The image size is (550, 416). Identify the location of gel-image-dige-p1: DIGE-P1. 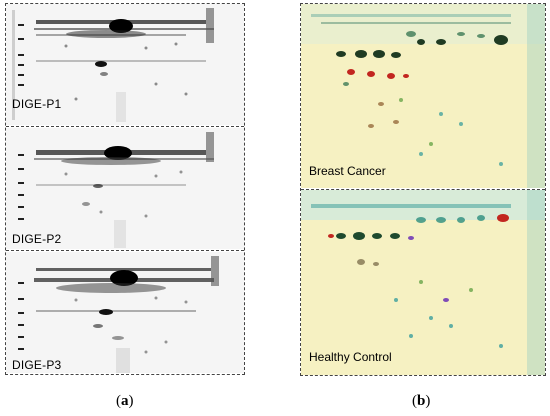
(125, 64).